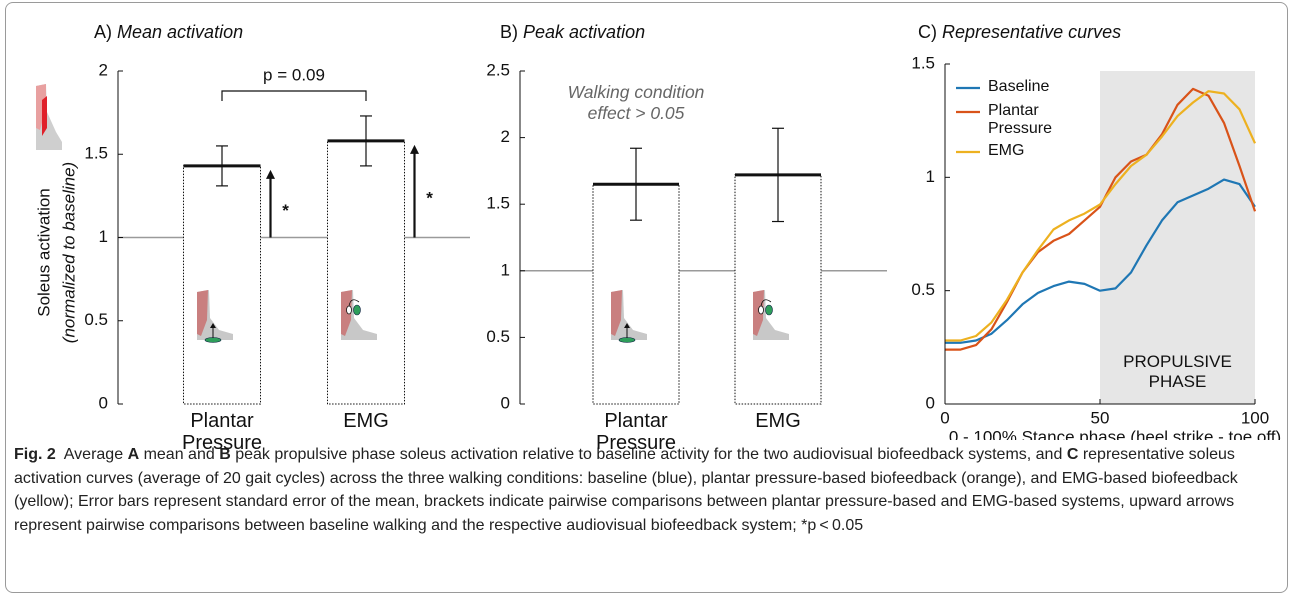  What do you see at coordinates (93, 454) in the screenshot?
I see `caption-text: Average` at bounding box center [93, 454].